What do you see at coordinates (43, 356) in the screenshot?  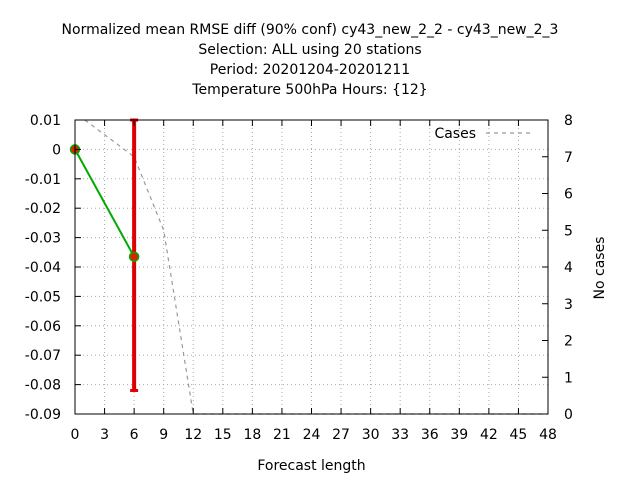 I see `y-tick-label: -0.07` at bounding box center [43, 356].